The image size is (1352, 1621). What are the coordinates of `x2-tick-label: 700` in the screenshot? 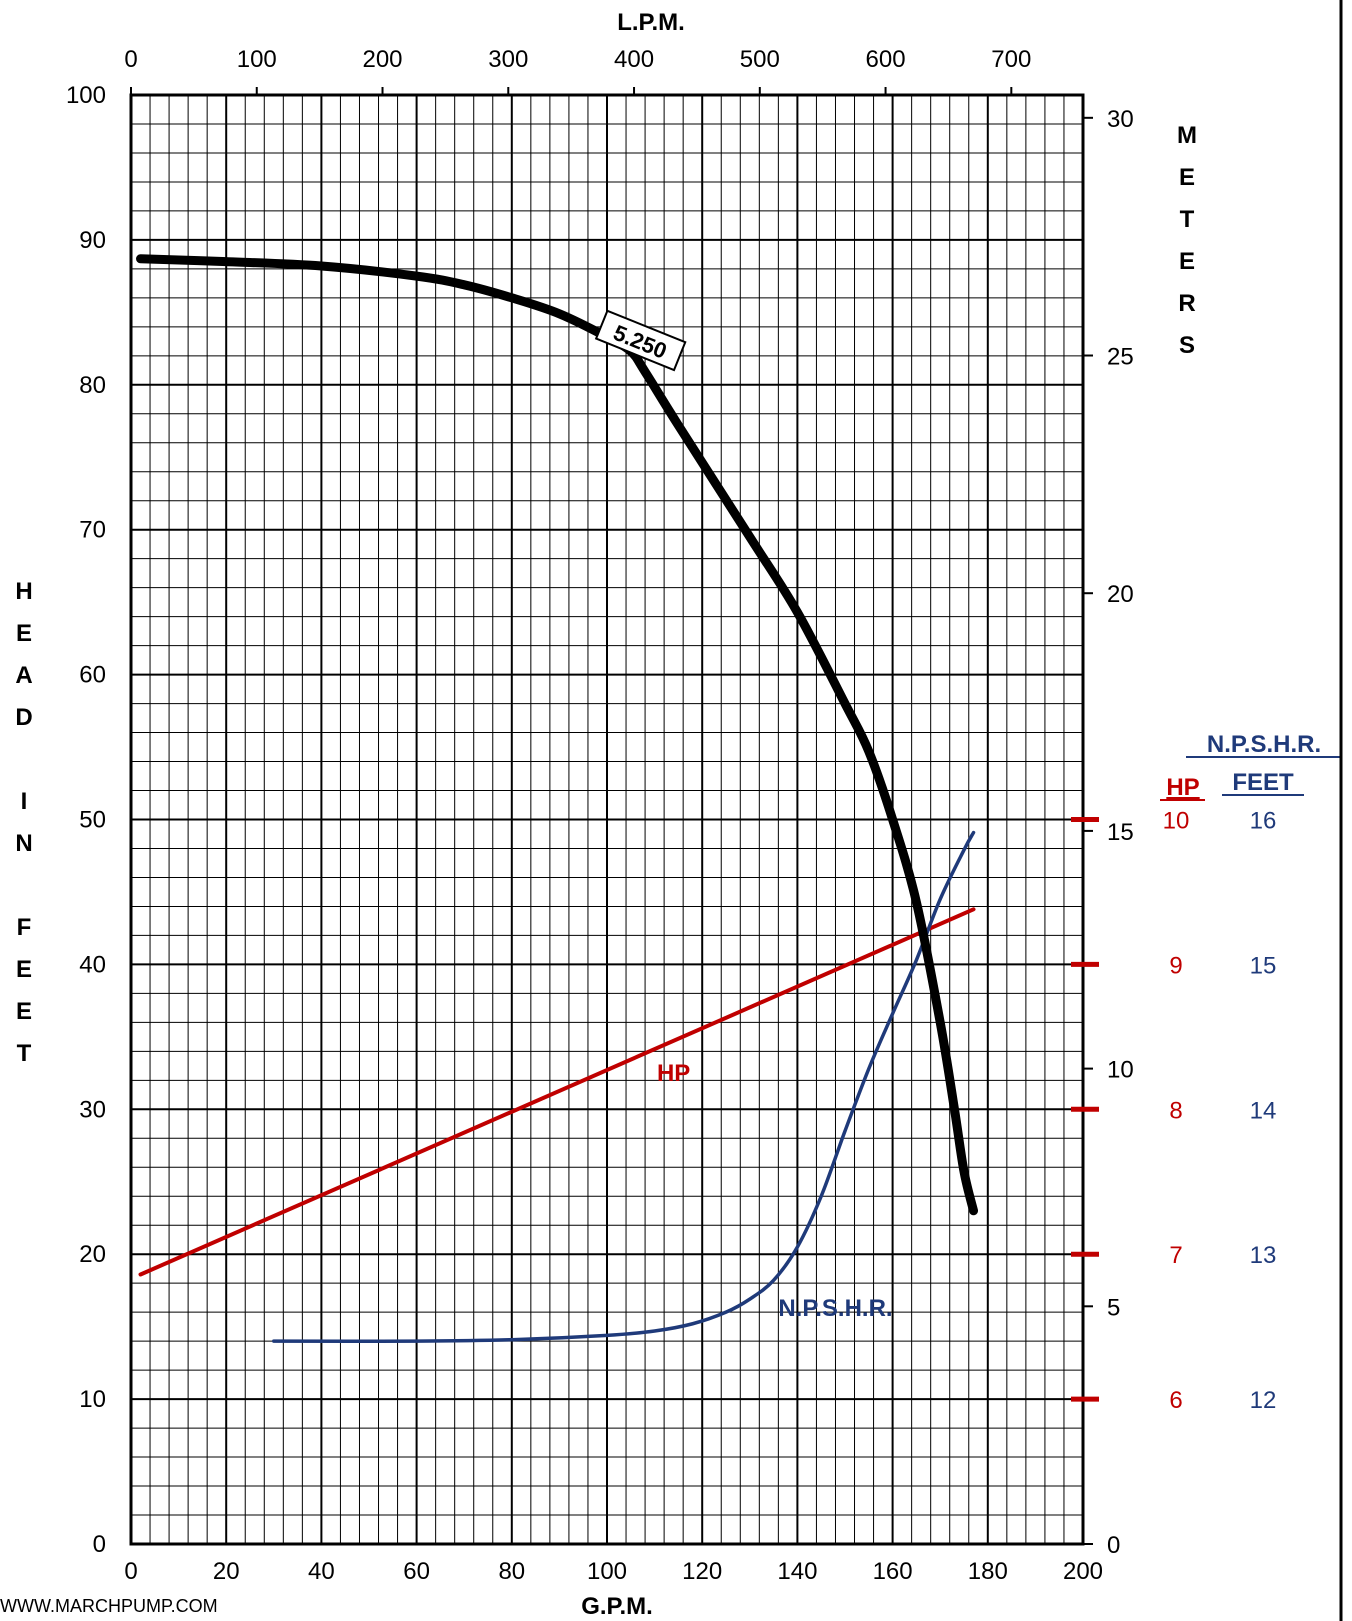 It's located at (1011, 59).